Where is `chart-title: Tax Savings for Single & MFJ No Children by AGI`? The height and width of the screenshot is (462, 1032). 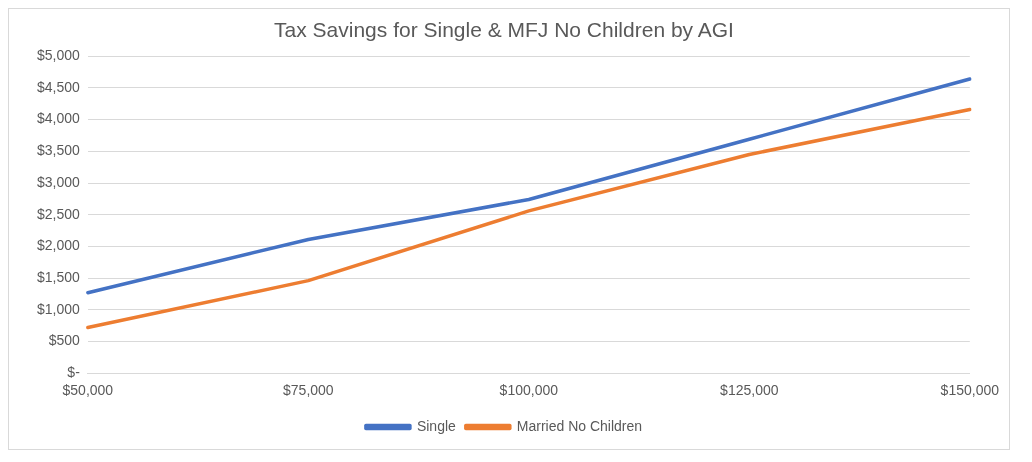
chart-title: Tax Savings for Single & MFJ No Children by AGI is located at coordinates (504, 30).